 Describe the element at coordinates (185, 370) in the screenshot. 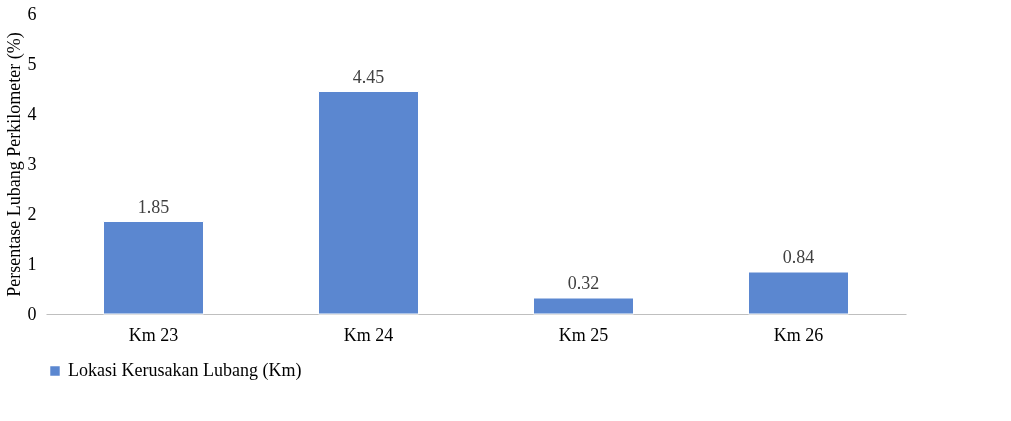

I see `legend-label: Lokasi Kerusakan Lubang (Km)` at that location.